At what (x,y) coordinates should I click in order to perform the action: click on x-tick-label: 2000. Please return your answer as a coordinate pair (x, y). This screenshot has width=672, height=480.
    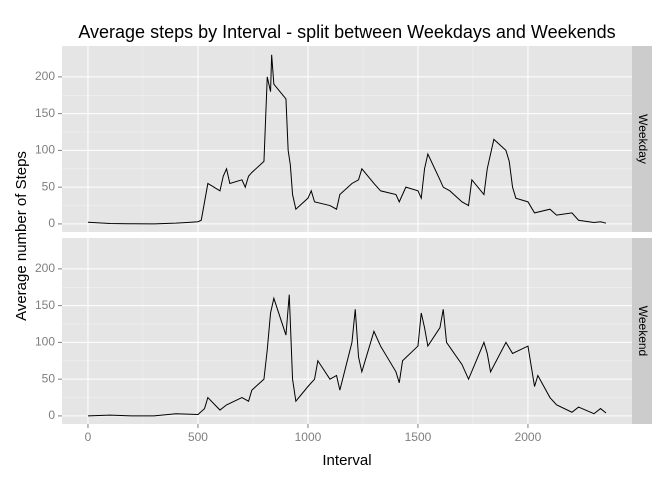
    Looking at the image, I should click on (528, 437).